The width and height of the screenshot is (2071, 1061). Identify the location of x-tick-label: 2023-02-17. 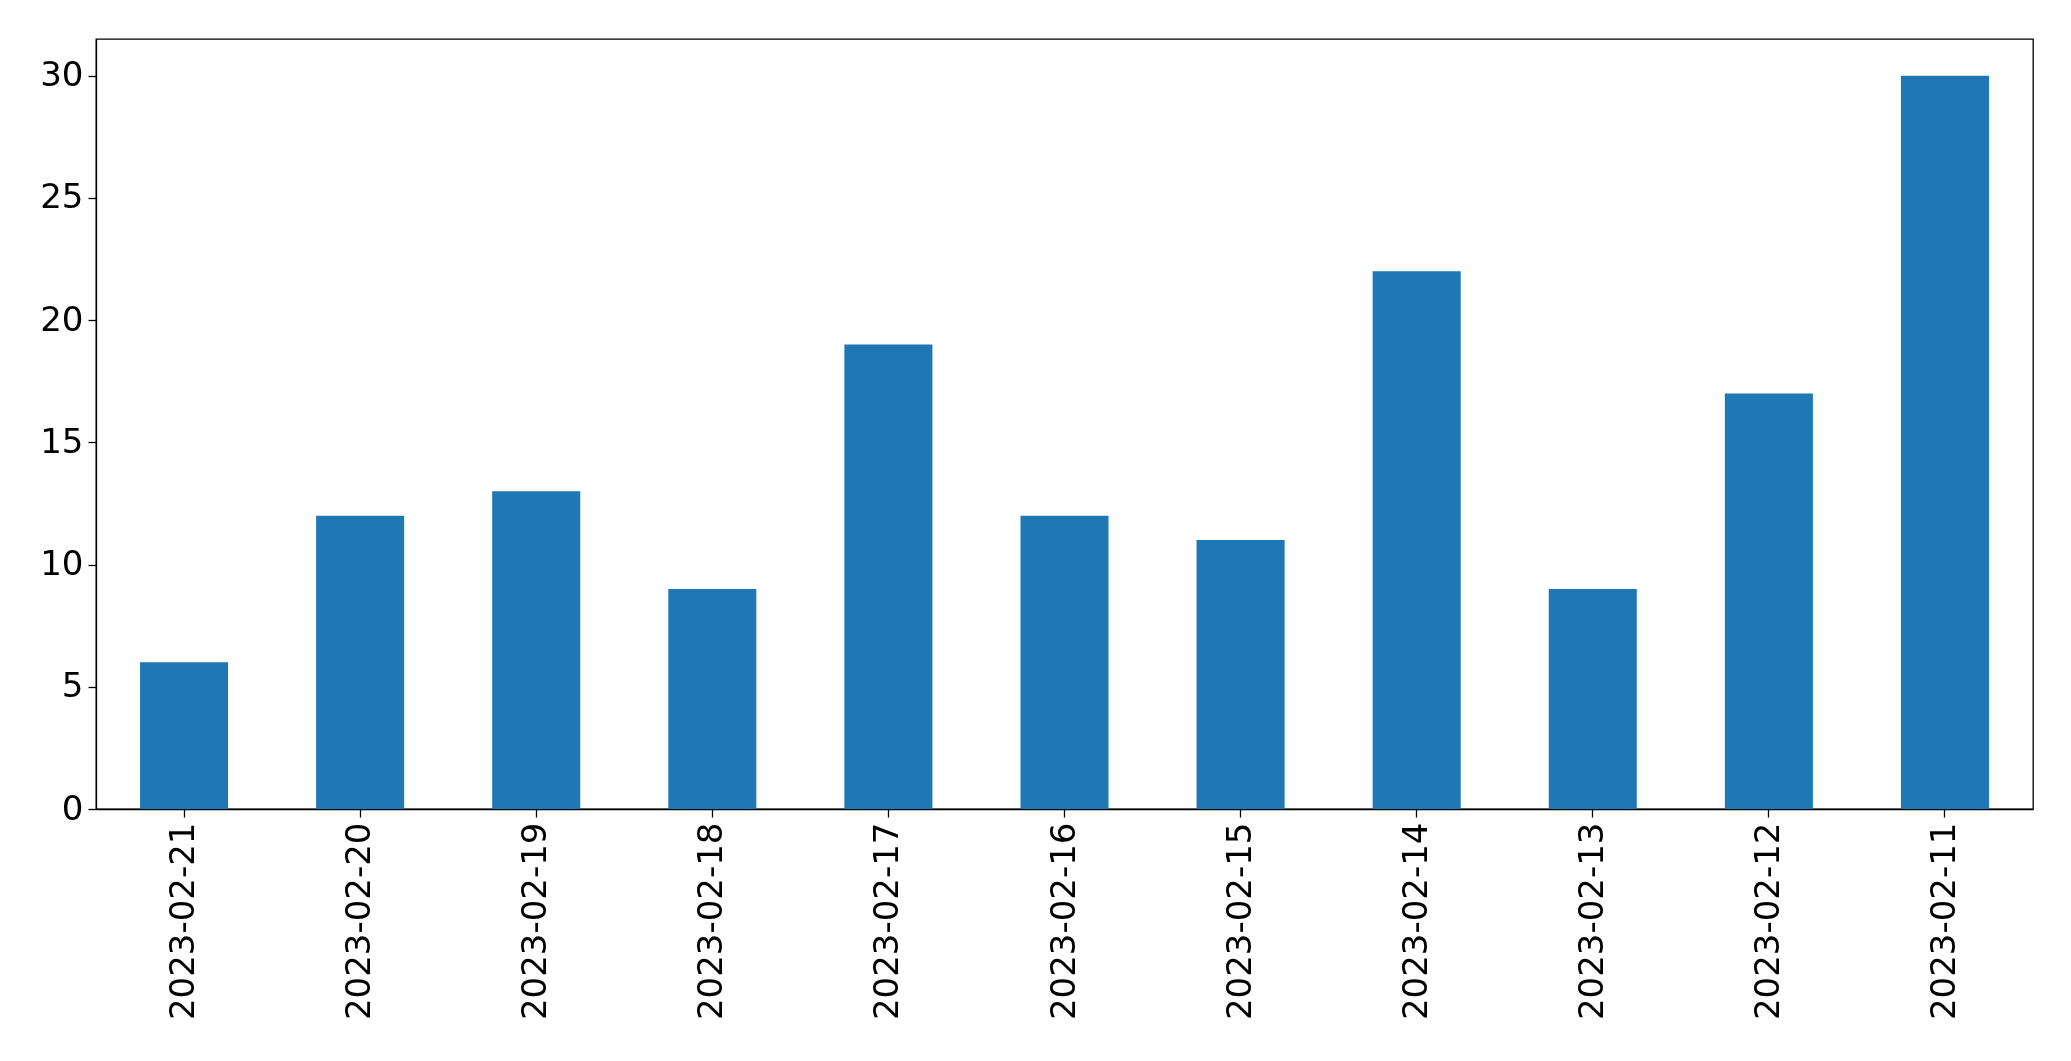
(886, 921).